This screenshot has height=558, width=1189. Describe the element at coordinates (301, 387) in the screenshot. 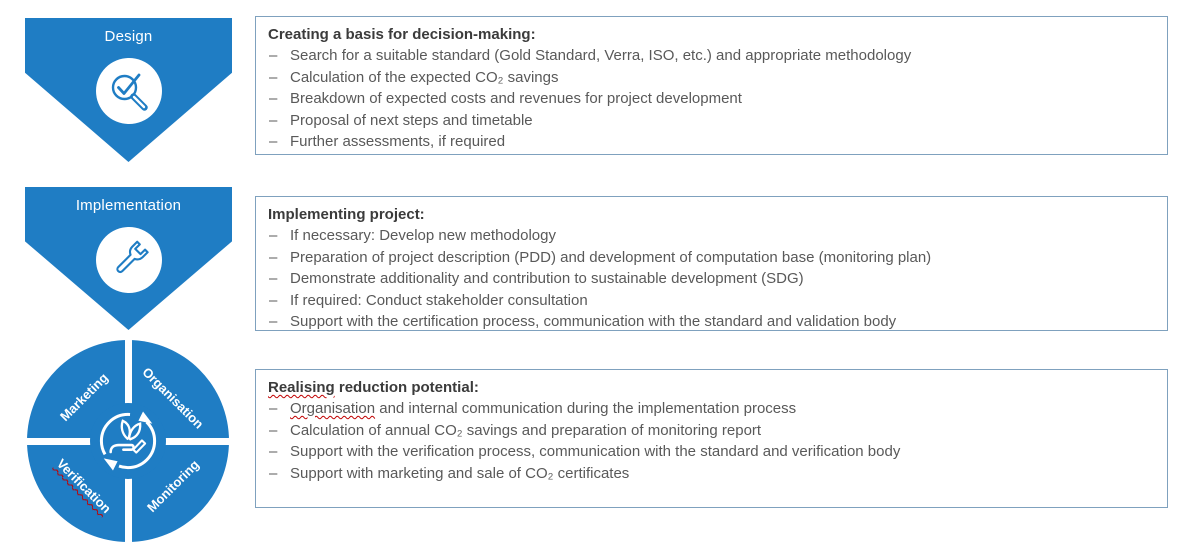

I see `misspelled-word: Realising` at that location.